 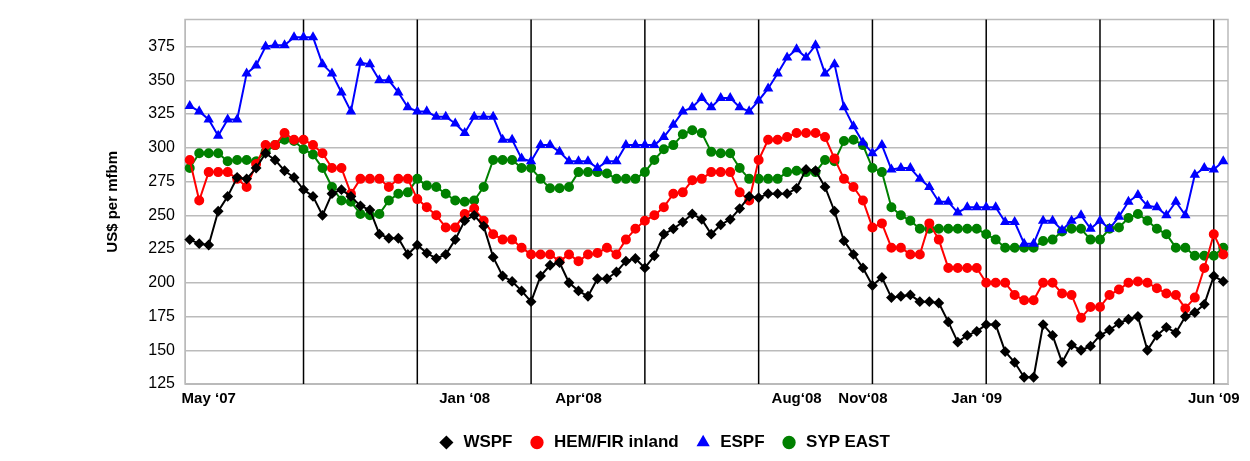 I want to click on x-tick-label: Aug‘08, so click(x=796, y=398).